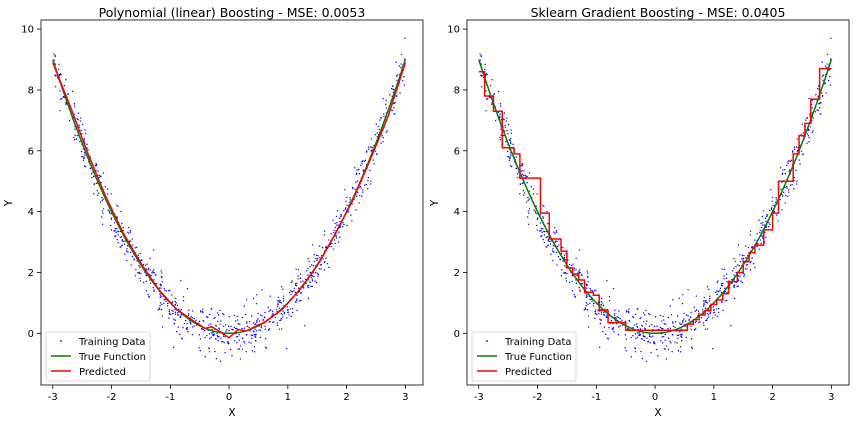 Image resolution: width=856 pixels, height=424 pixels. Describe the element at coordinates (112, 342) in the screenshot. I see `legend-training: Training Data` at that location.